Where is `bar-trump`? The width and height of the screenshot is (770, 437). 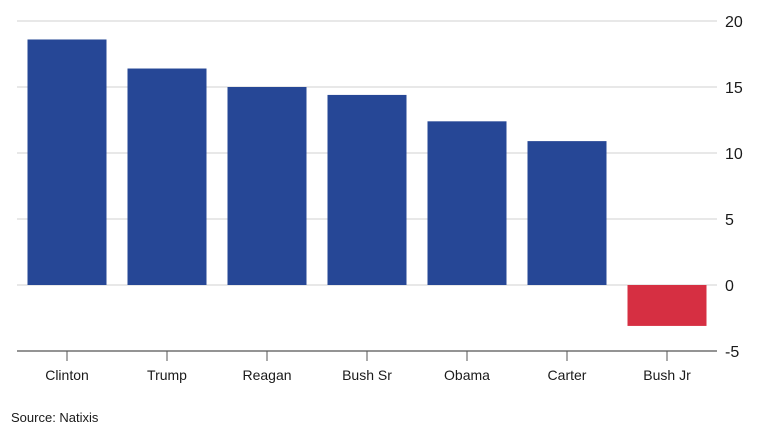
bar-trump is located at coordinates (167, 177).